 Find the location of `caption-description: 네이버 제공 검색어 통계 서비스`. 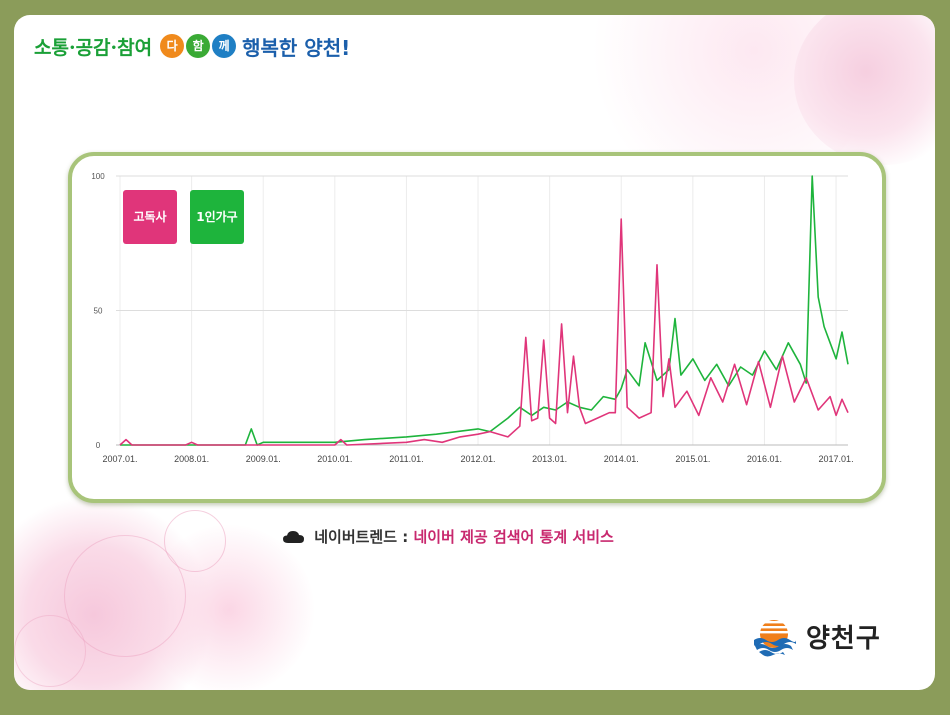

caption-description: 네이버 제공 검색어 통계 서비스 is located at coordinates (513, 537).